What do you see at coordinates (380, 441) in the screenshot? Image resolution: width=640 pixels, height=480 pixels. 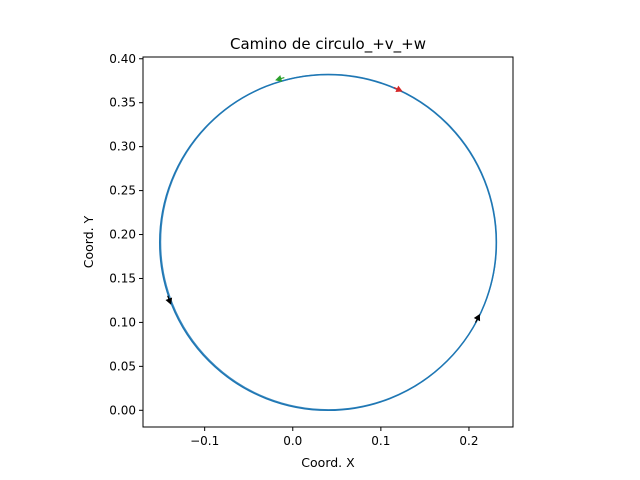 I see `x-tick-label: 0.1` at bounding box center [380, 441].